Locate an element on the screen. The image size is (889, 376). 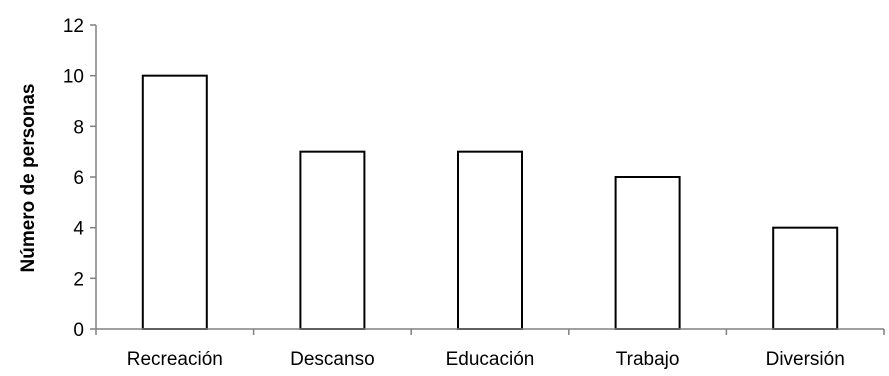
bar-recreación is located at coordinates (174, 202).